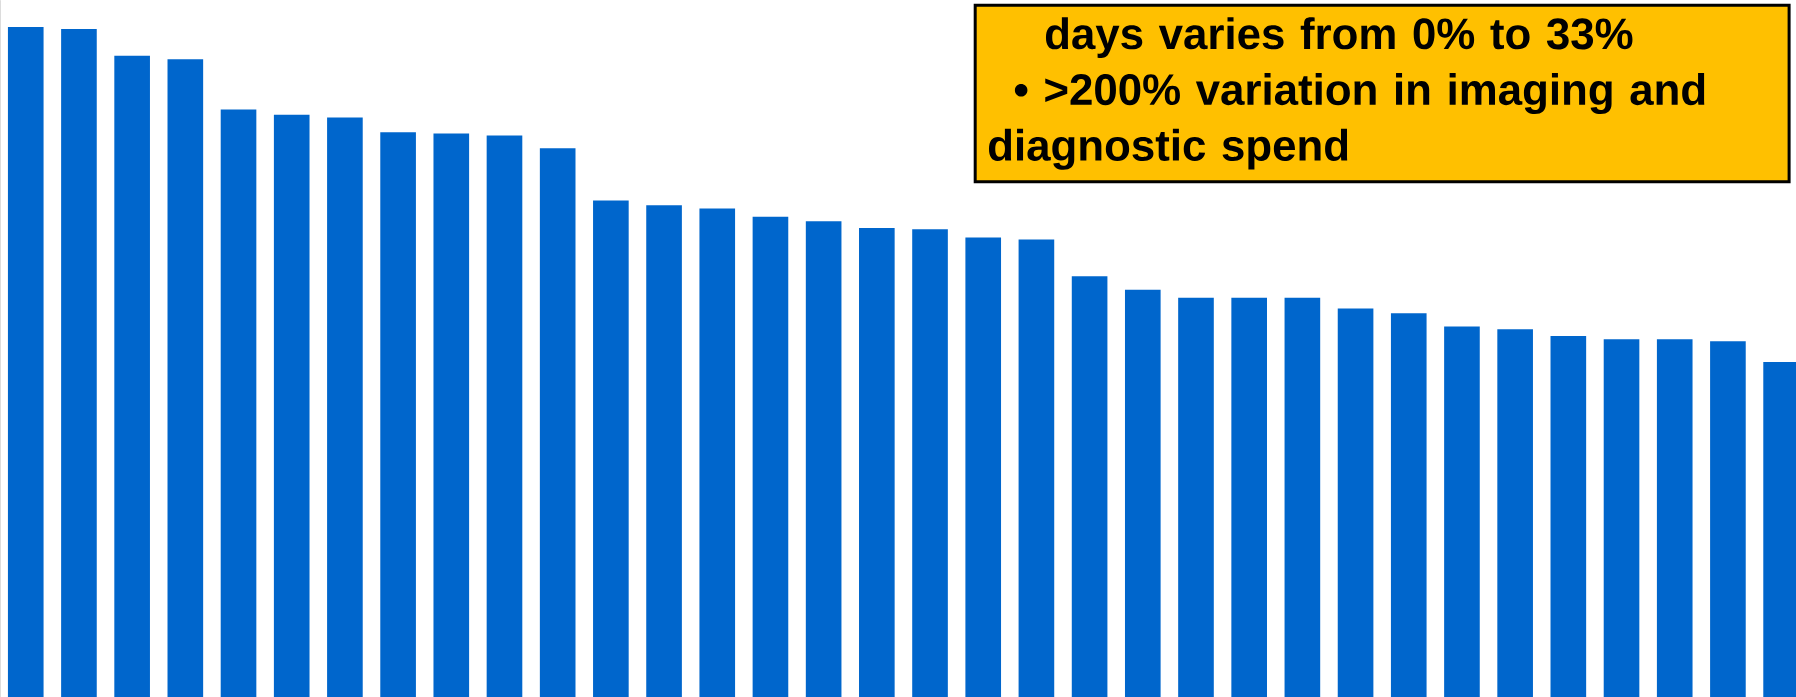  I want to click on annotation: days varies from 0% to 33%, so click(1339, 37).